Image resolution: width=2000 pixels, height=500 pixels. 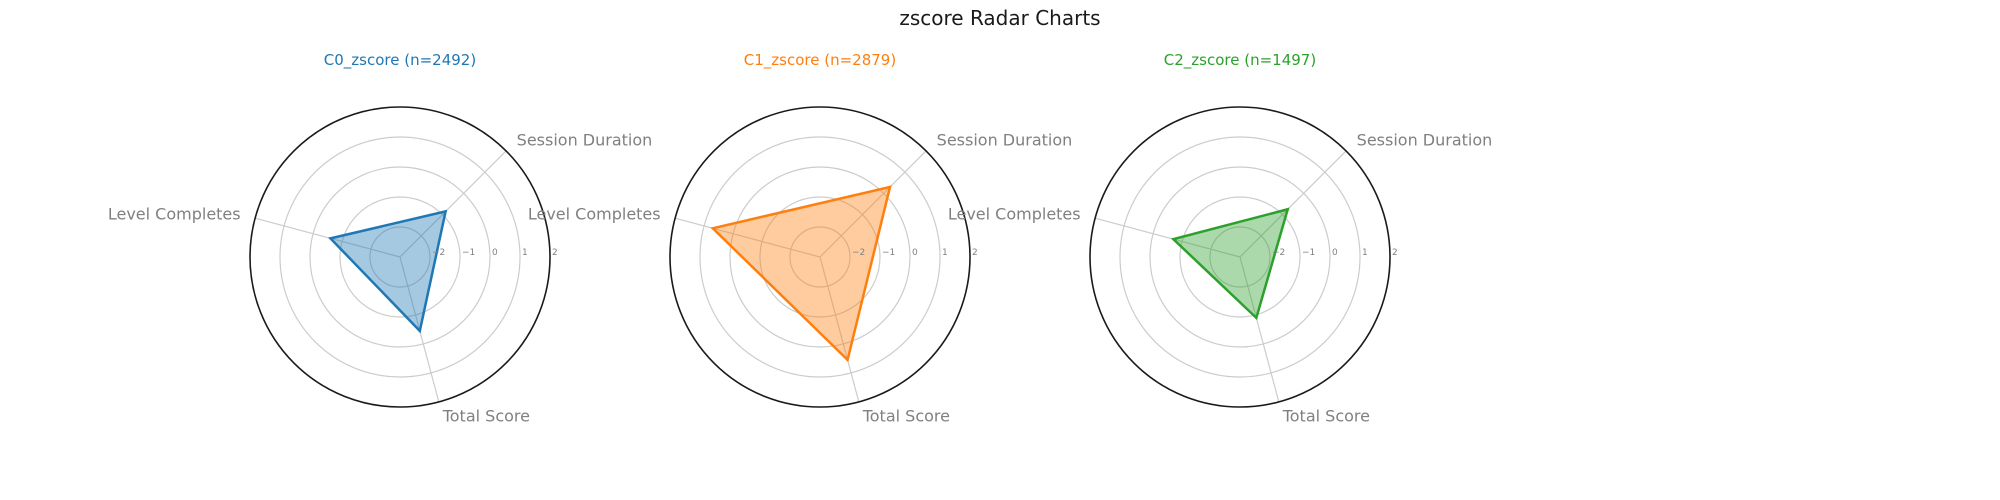 What do you see at coordinates (999, 18) in the screenshot?
I see `figure-title: zscore Radar Charts` at bounding box center [999, 18].